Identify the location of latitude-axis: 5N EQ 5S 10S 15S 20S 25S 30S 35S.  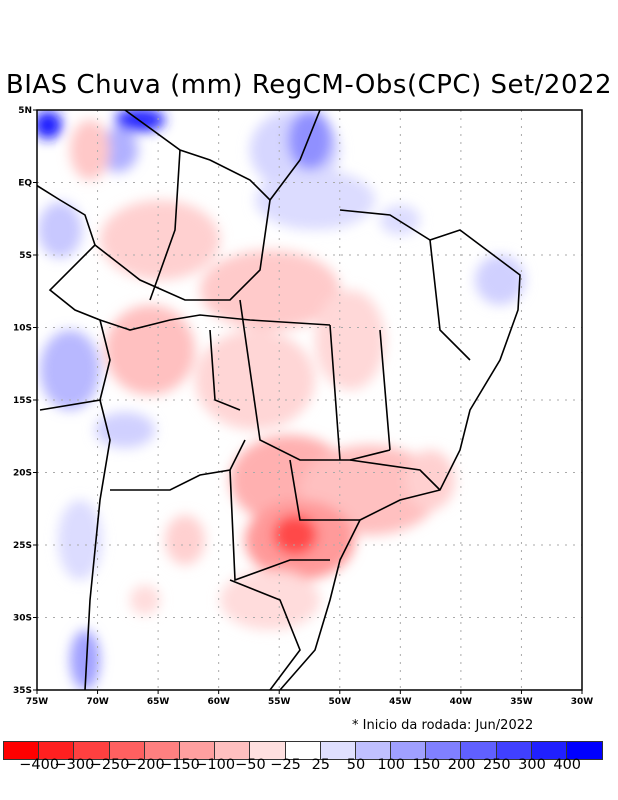
(25, 401).